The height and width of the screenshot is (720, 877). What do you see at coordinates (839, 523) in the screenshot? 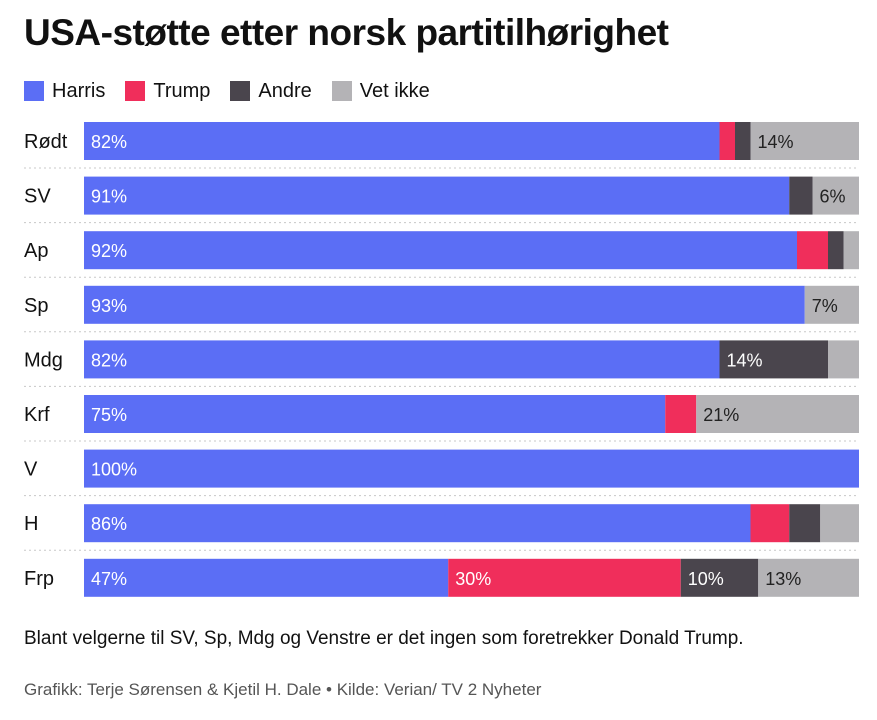
I see `bar-h-vet-ikke` at bounding box center [839, 523].